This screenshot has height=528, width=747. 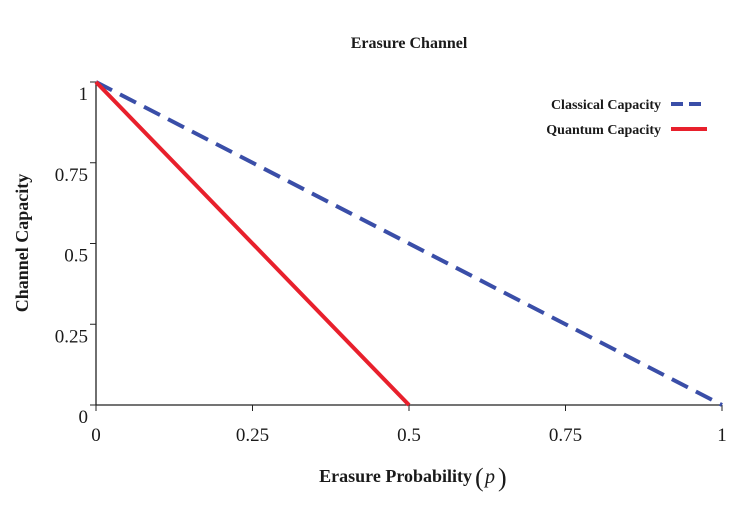 I want to click on x-tick-label: 0.75, so click(x=565, y=435).